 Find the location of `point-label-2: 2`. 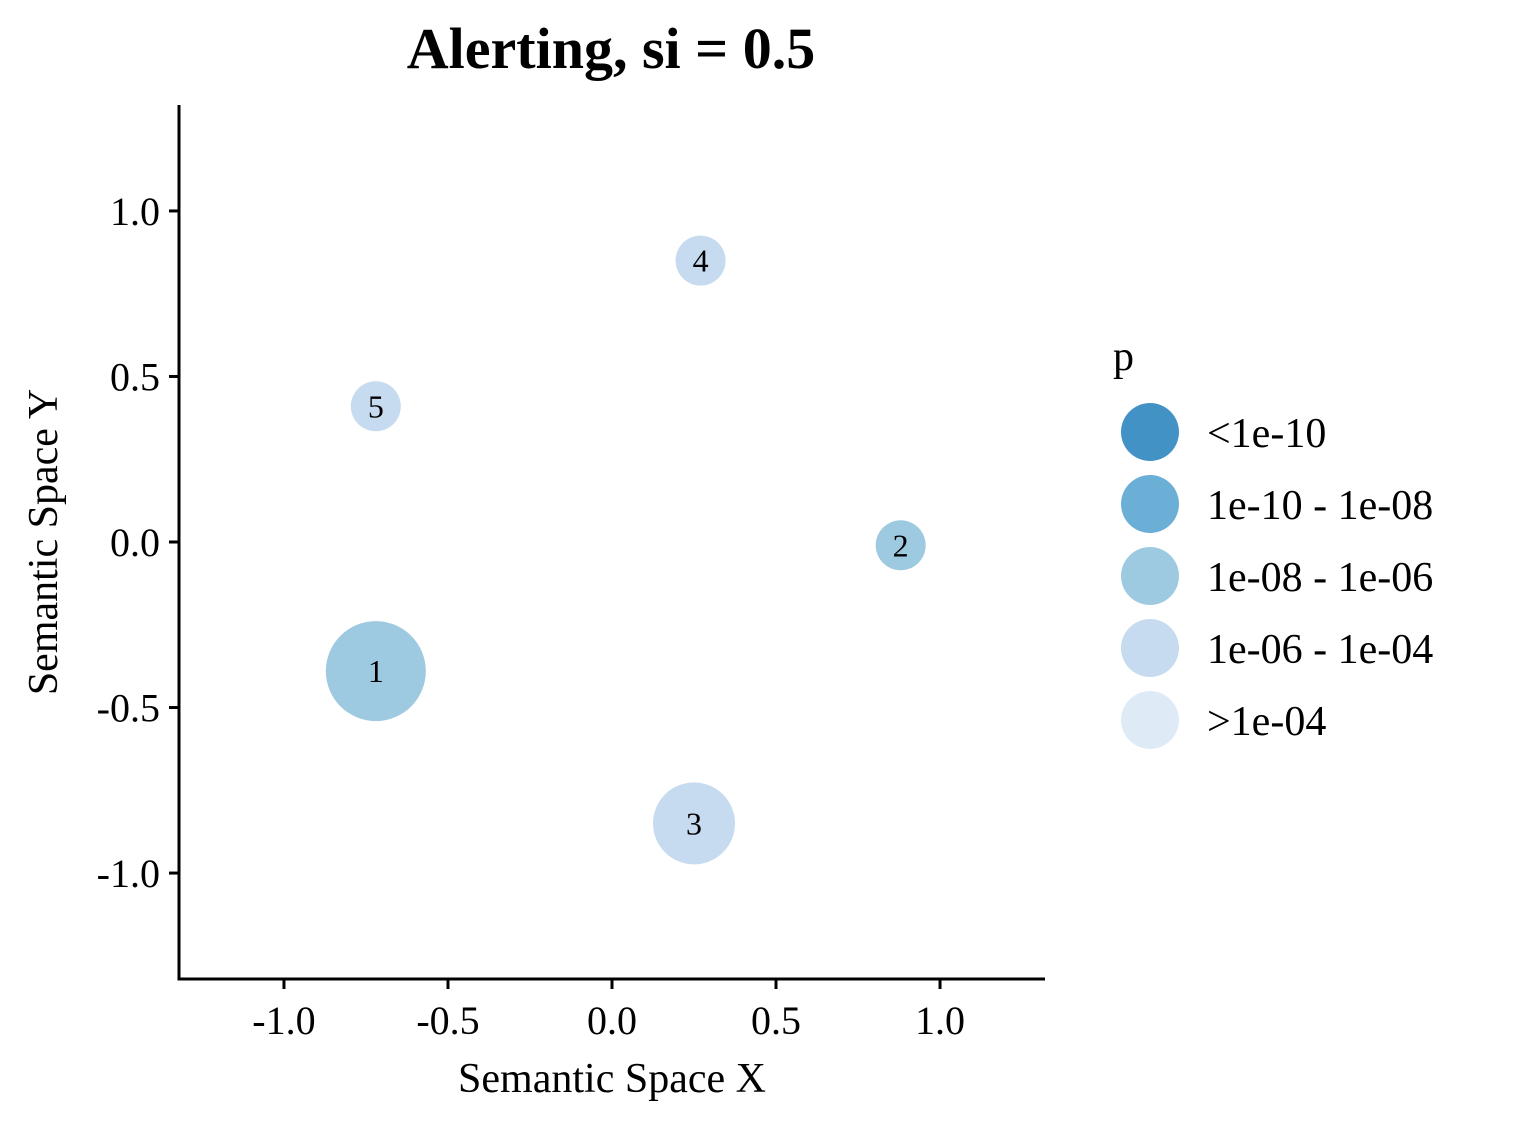

point-label-2: 2 is located at coordinates (901, 545).